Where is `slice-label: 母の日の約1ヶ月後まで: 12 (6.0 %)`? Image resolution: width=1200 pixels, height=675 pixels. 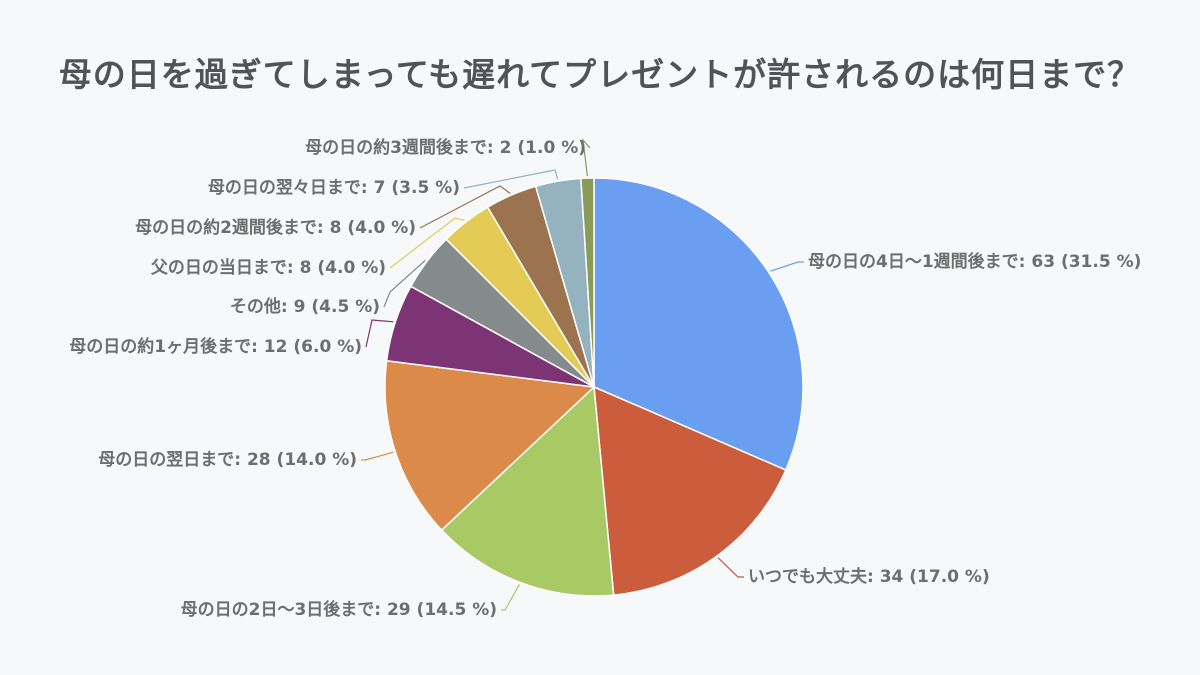 slice-label: 母の日の約1ヶ月後まで: 12 (6.0 %) is located at coordinates (215, 346).